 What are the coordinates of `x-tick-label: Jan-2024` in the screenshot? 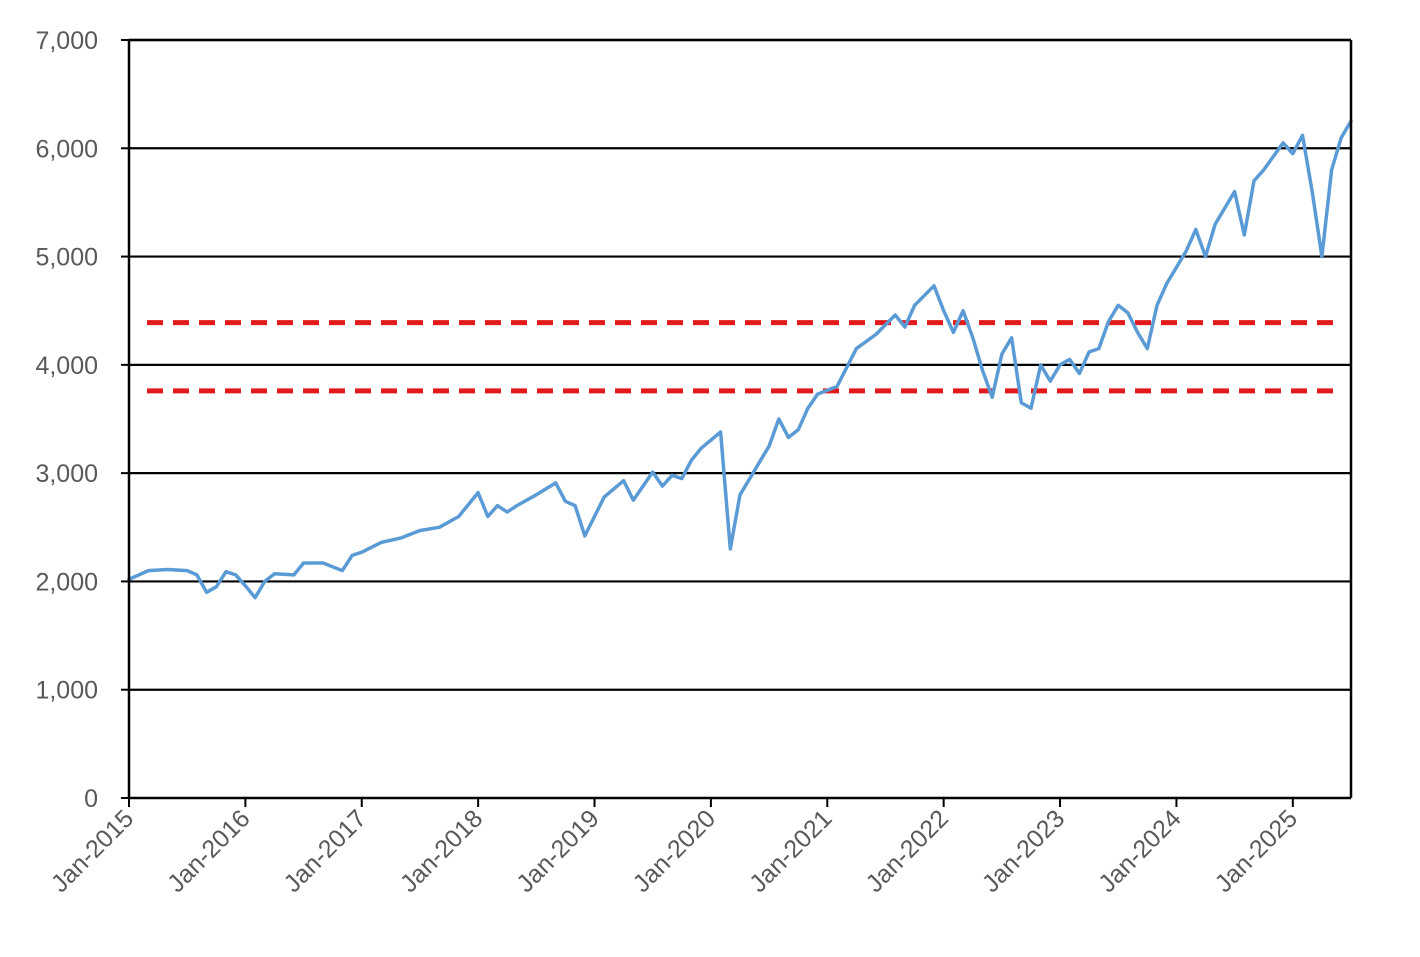 It's located at (1140, 851).